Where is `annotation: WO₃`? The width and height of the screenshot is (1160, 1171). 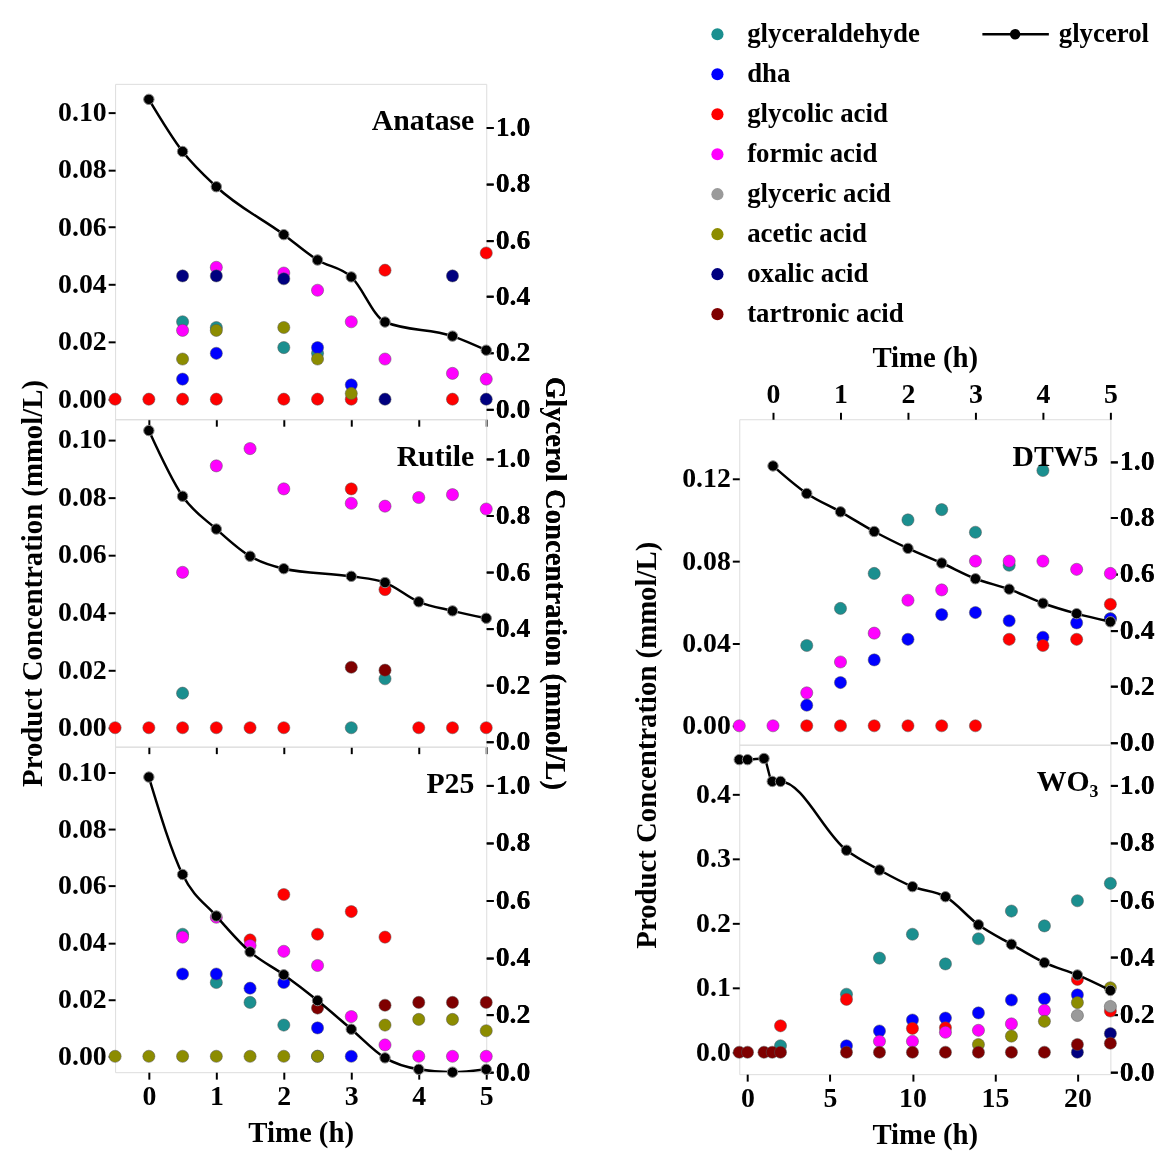 annotation: WO₃ is located at coordinates (1067, 781).